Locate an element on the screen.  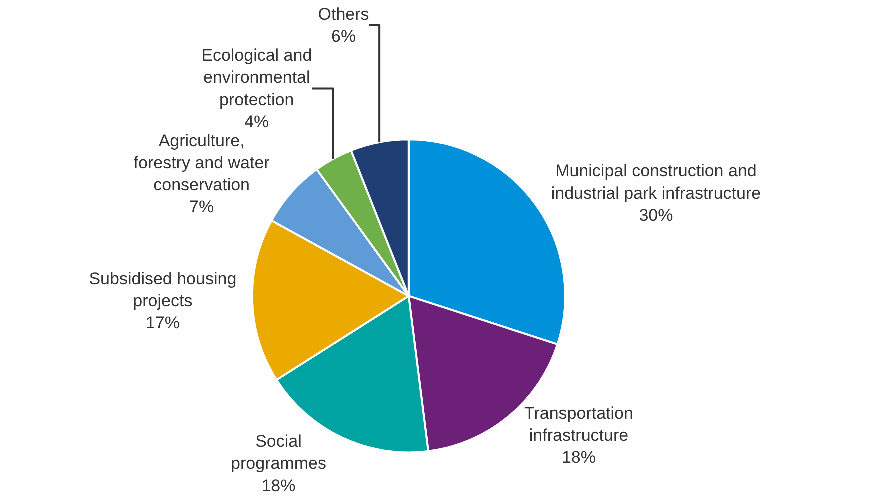
slice-label: Subsidised housing projects is located at coordinates (163, 290).